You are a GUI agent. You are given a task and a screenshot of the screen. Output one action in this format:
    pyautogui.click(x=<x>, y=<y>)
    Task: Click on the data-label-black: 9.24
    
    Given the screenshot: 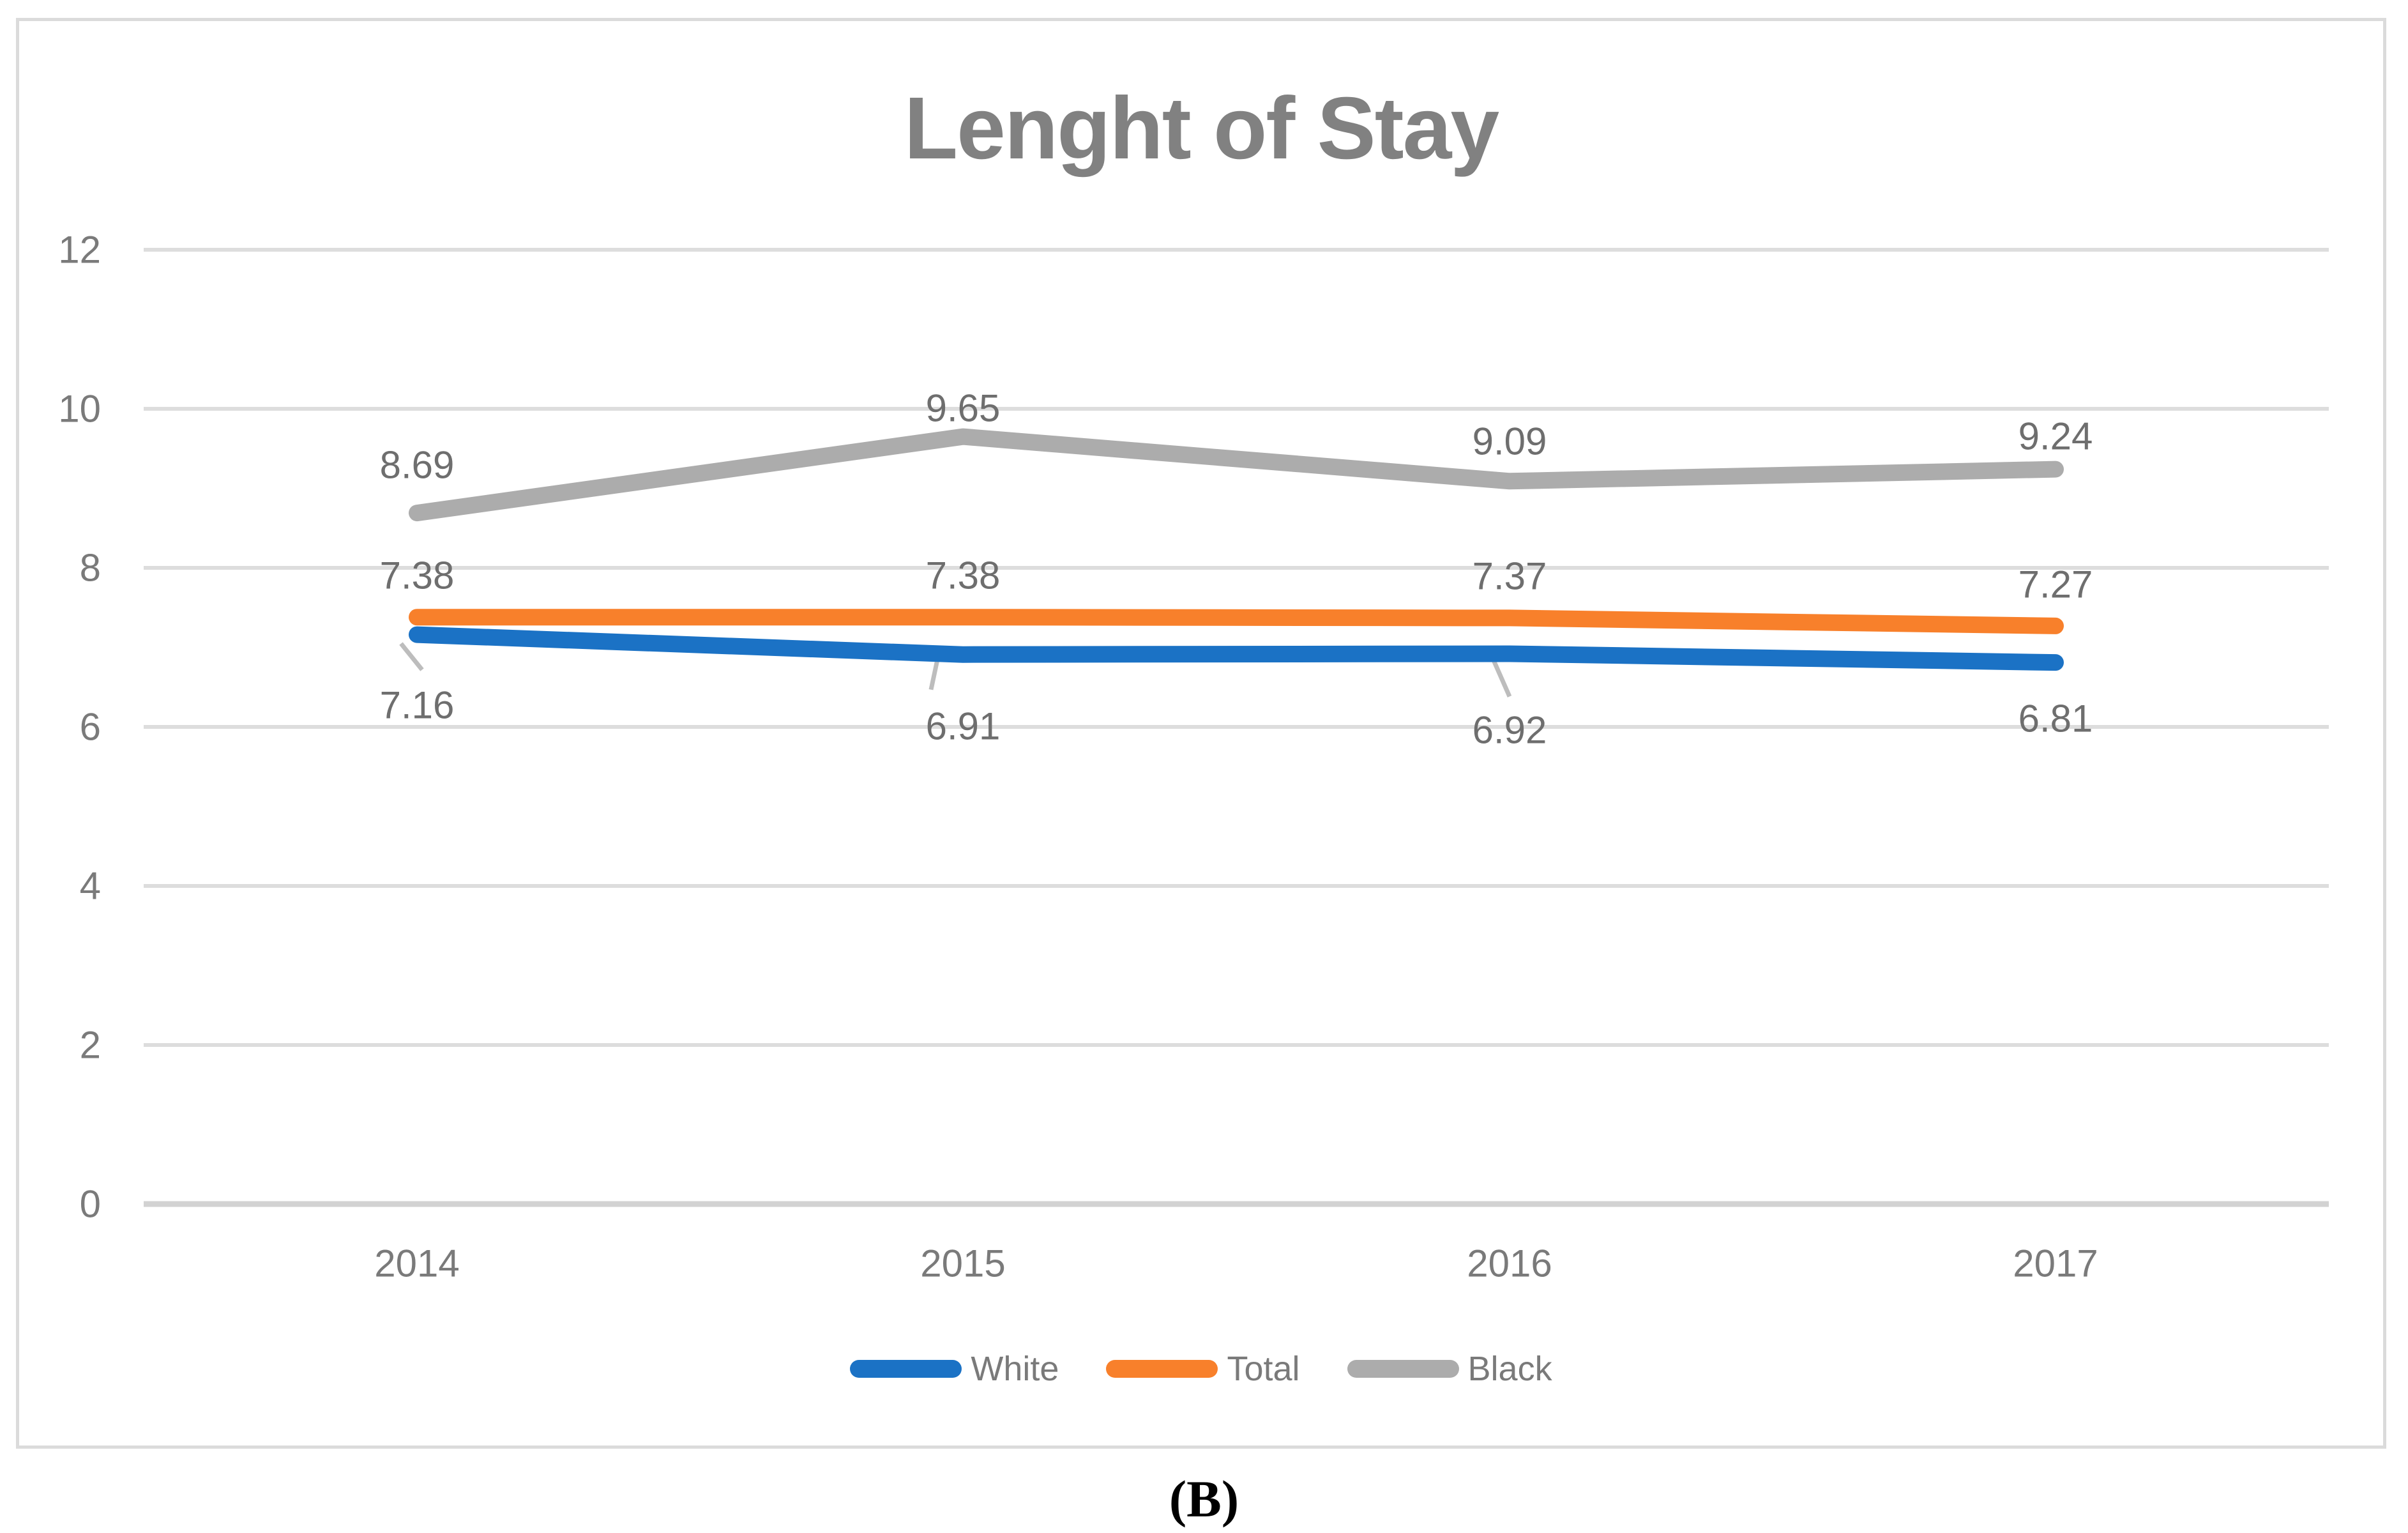 What is the action you would take?
    pyautogui.click(x=2056, y=437)
    